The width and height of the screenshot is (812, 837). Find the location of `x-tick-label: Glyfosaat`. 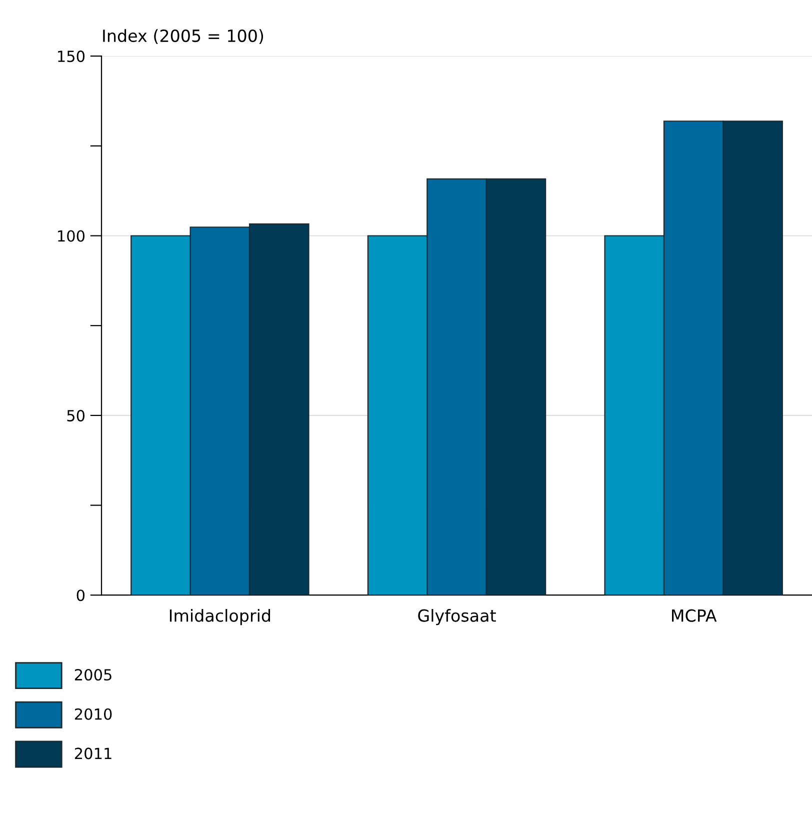

x-tick-label: Glyfosaat is located at coordinates (457, 617).